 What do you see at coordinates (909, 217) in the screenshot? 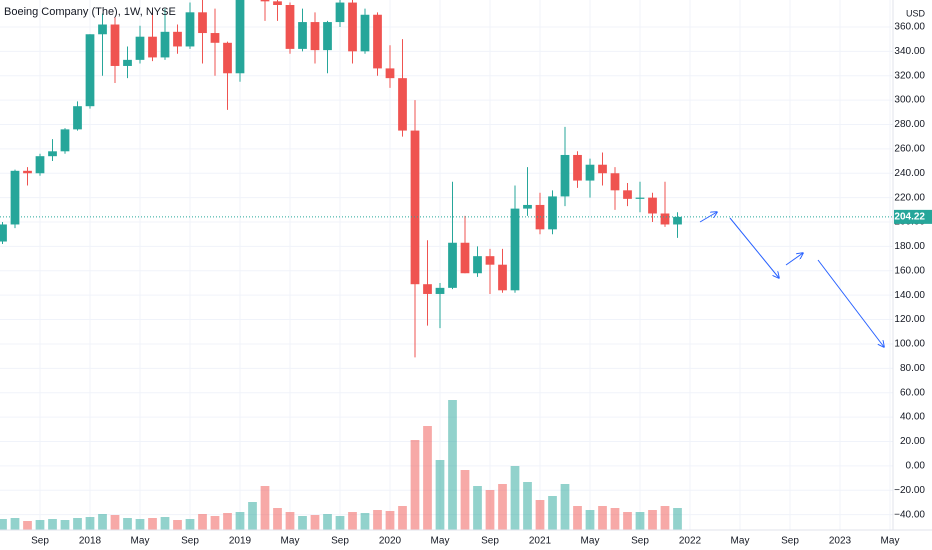
I see `last-price-label: 204.22` at bounding box center [909, 217].